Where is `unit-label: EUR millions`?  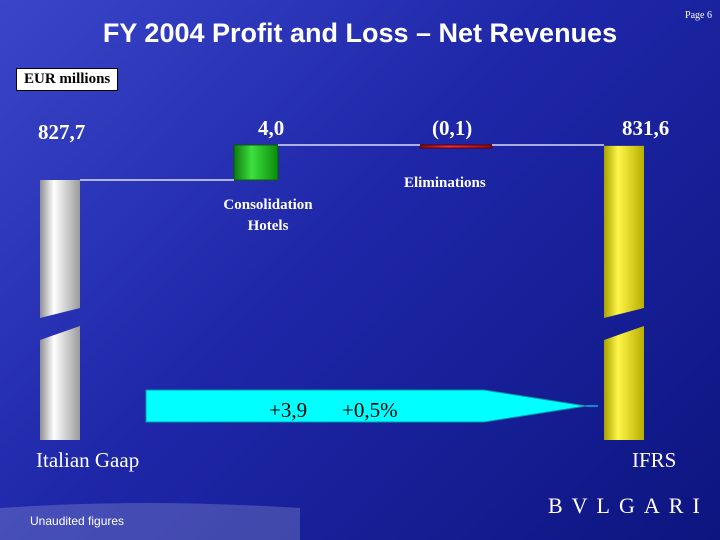 unit-label: EUR millions is located at coordinates (67, 79).